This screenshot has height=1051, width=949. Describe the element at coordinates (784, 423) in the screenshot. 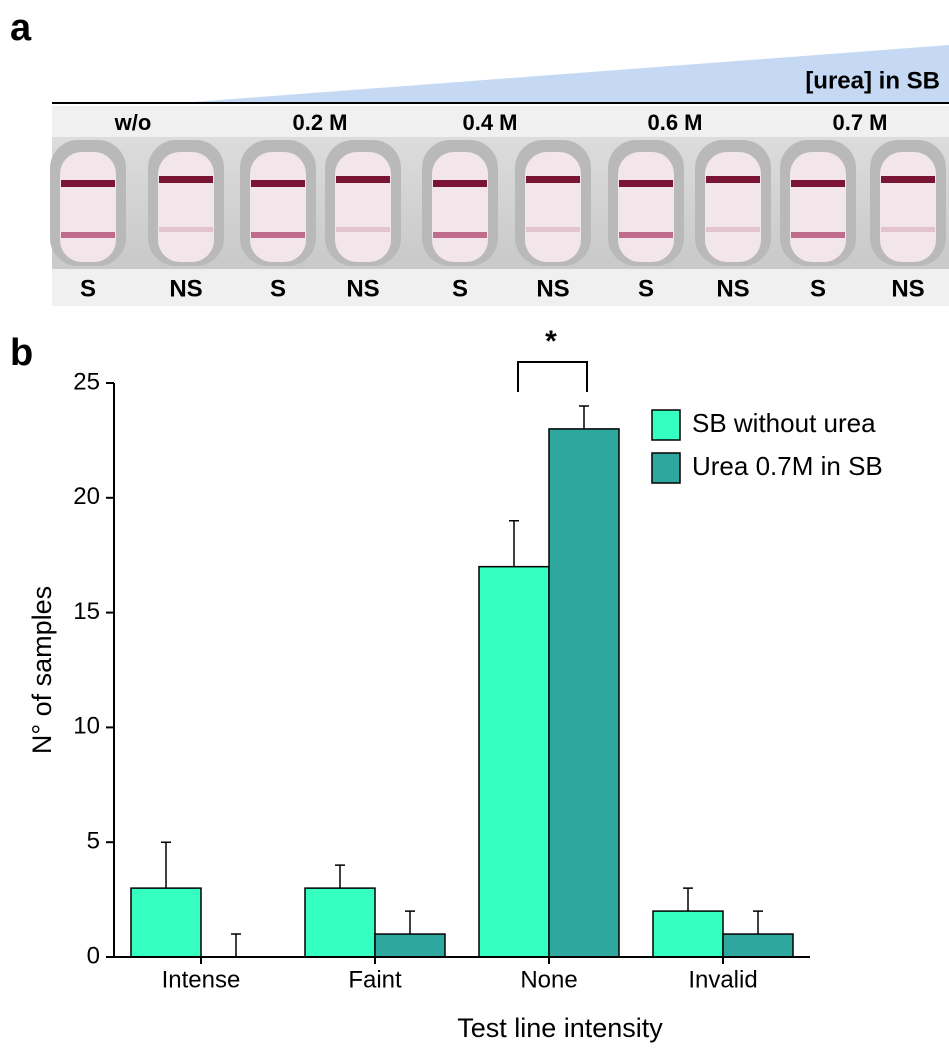

I see `legend-label: SB without urea` at that location.